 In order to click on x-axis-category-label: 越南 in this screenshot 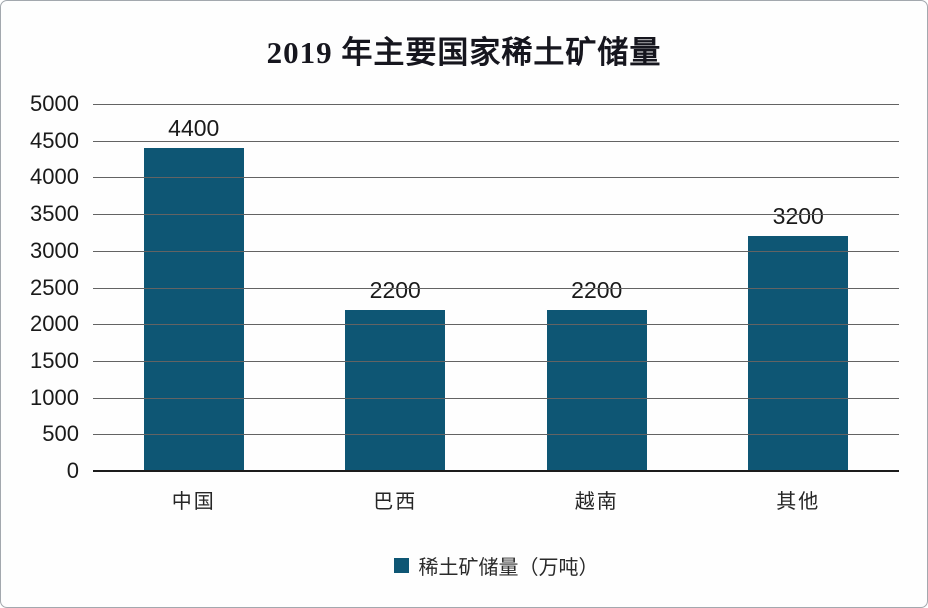, I will do `click(596, 502)`.